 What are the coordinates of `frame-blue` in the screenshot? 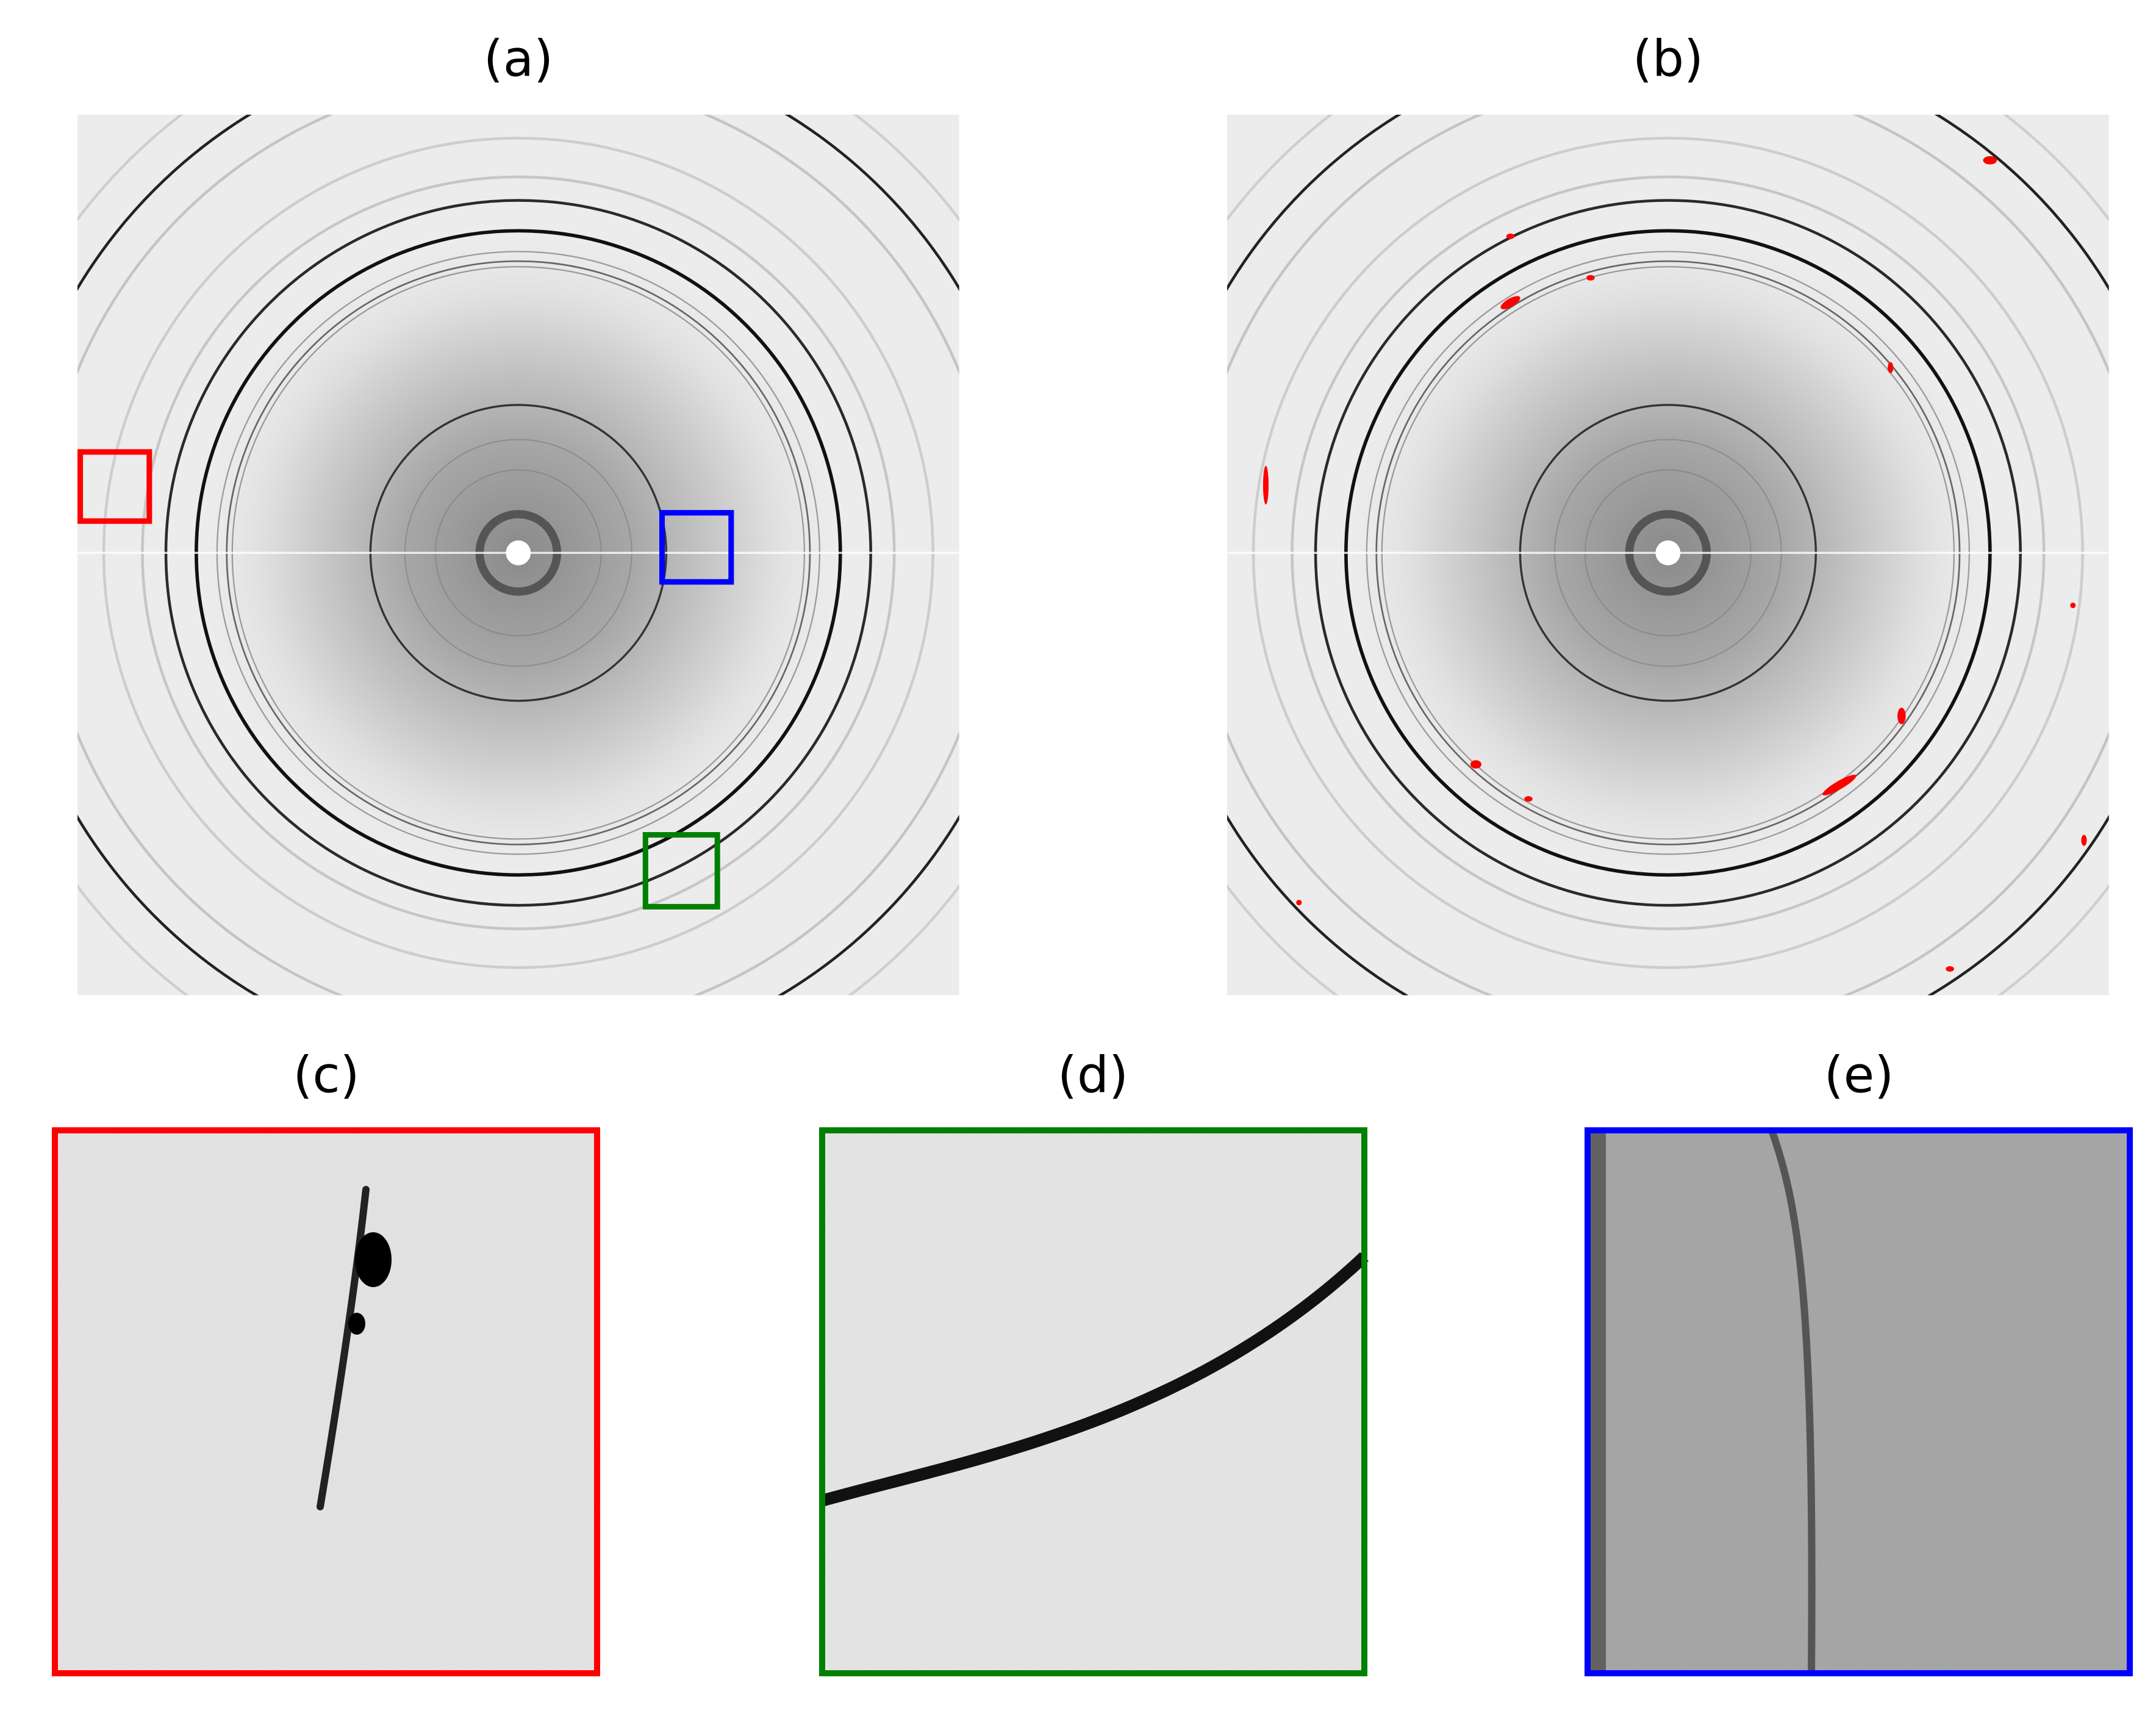 It's located at (1859, 1401).